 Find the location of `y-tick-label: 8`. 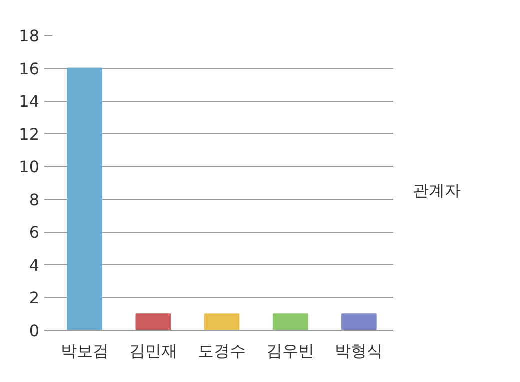

y-tick-label: 8 is located at coordinates (34, 200).